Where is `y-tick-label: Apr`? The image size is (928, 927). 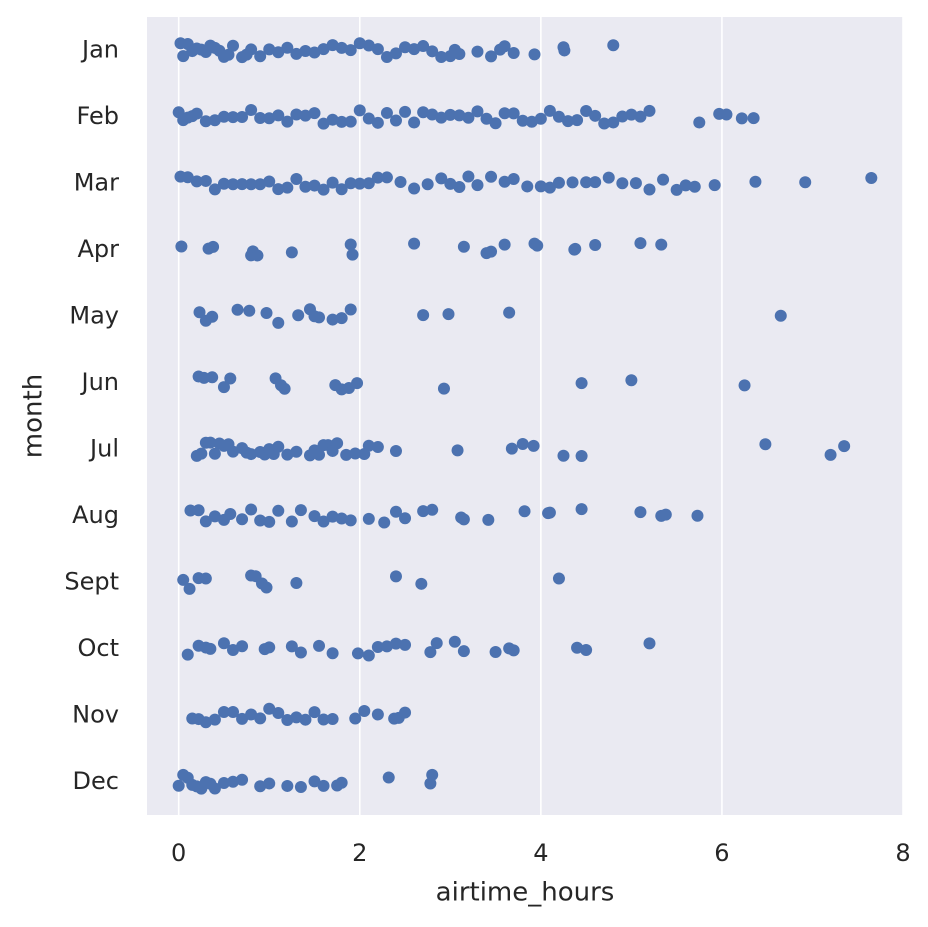
y-tick-label: Apr is located at coordinates (98, 249).